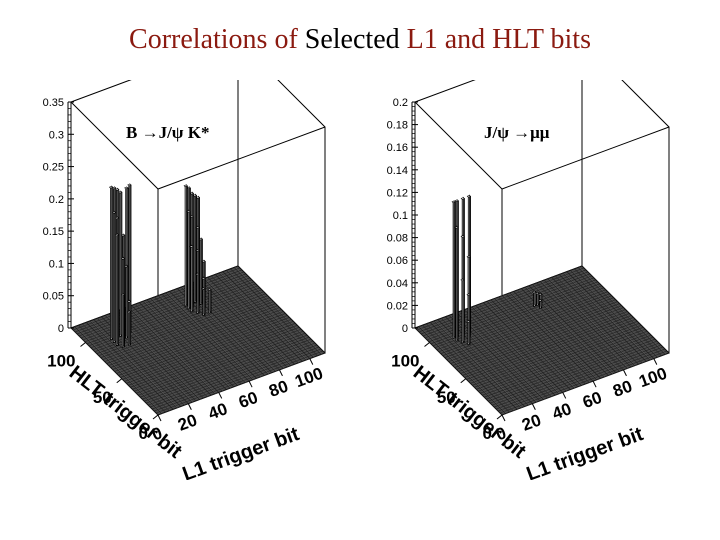 Image resolution: width=720 pixels, height=540 pixels. What do you see at coordinates (53, 168) in the screenshot?
I see `z-tick-label: 0.25` at bounding box center [53, 168].